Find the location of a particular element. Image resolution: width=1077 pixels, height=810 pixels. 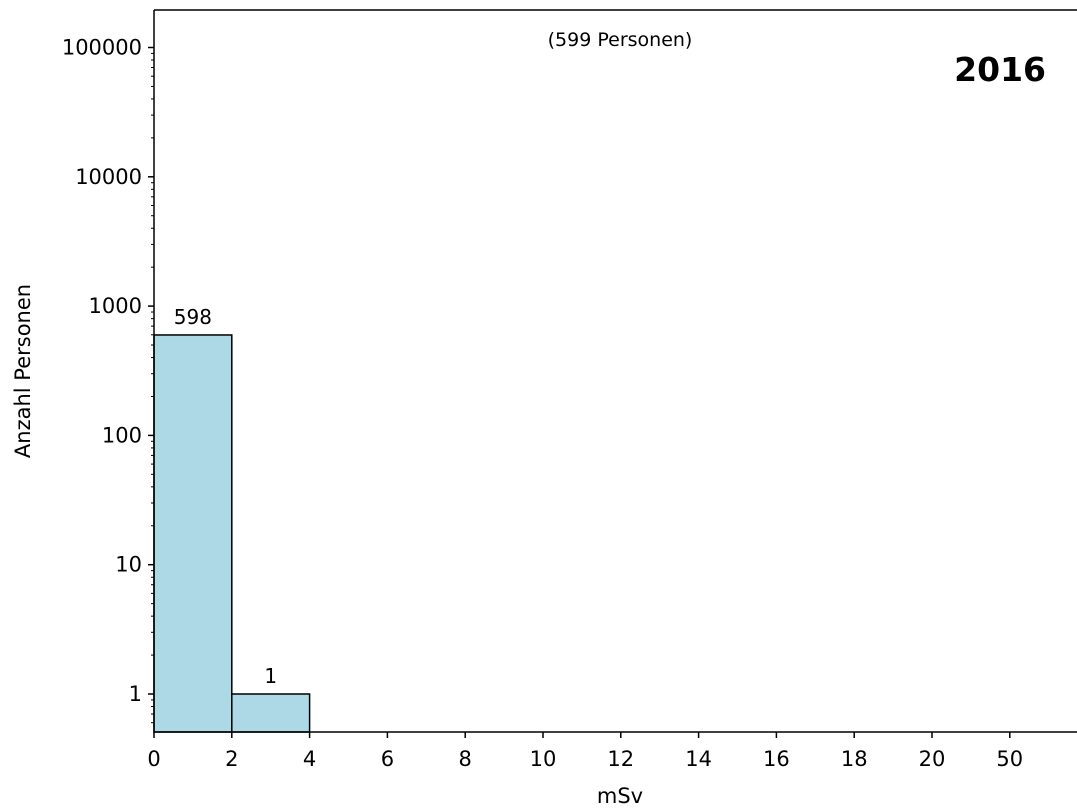

x-axis-label: mSv is located at coordinates (620, 796).